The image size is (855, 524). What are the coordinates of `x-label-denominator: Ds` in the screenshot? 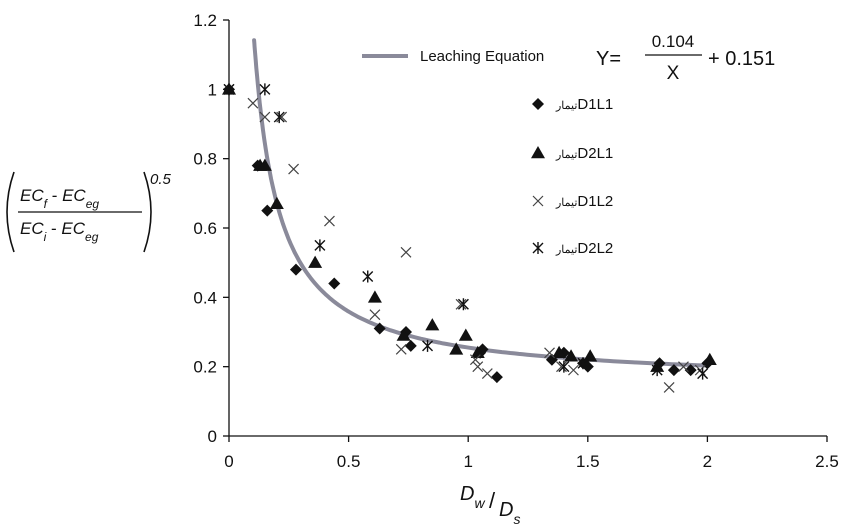 It's located at (509, 511).